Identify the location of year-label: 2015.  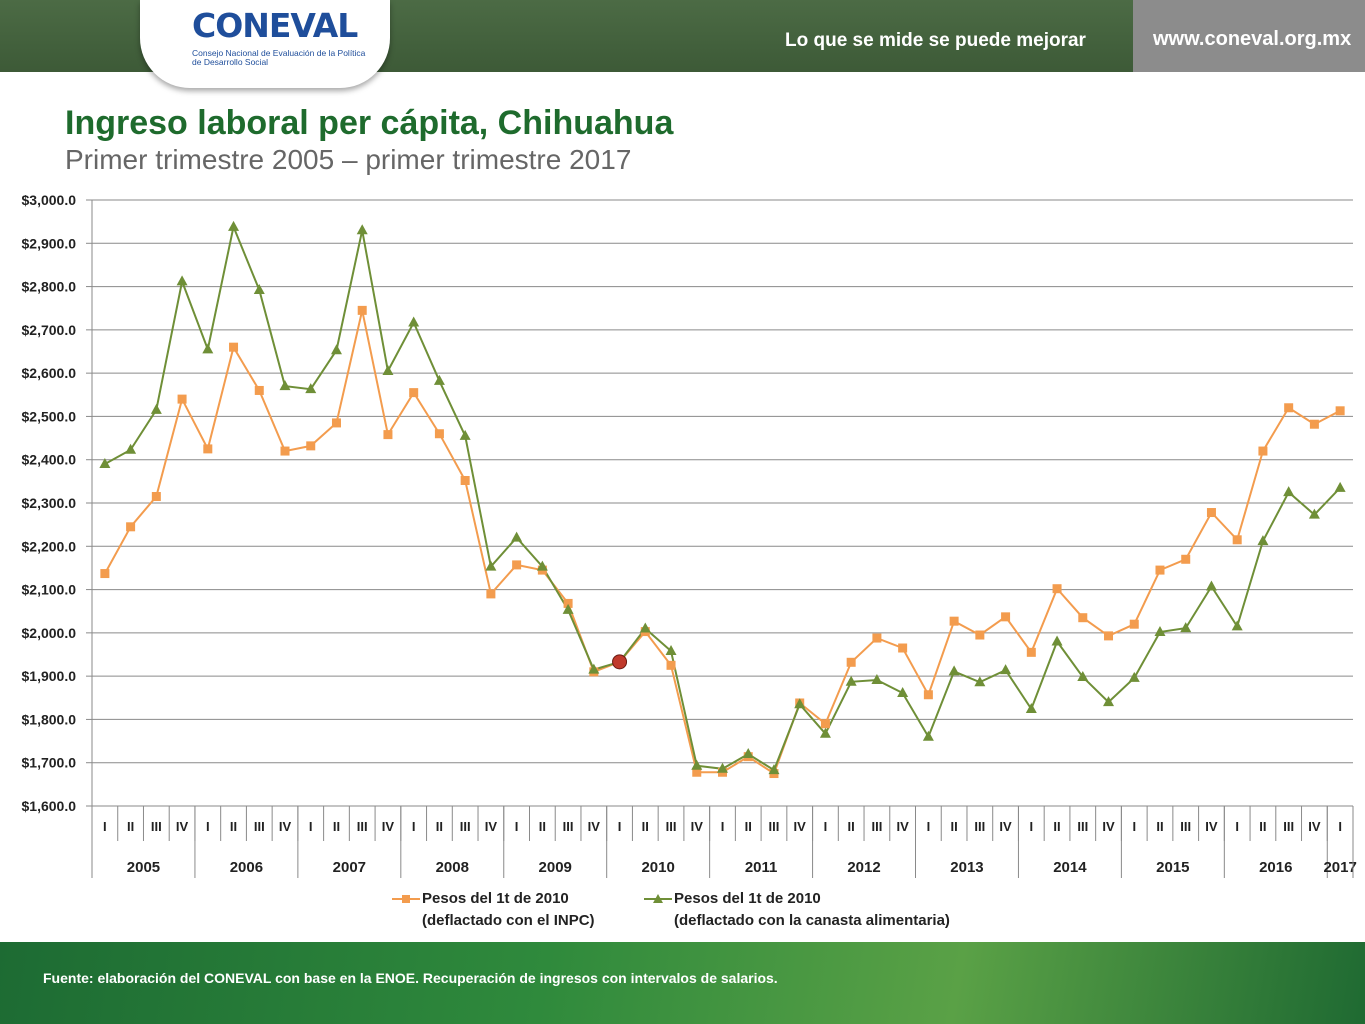
(1172, 867).